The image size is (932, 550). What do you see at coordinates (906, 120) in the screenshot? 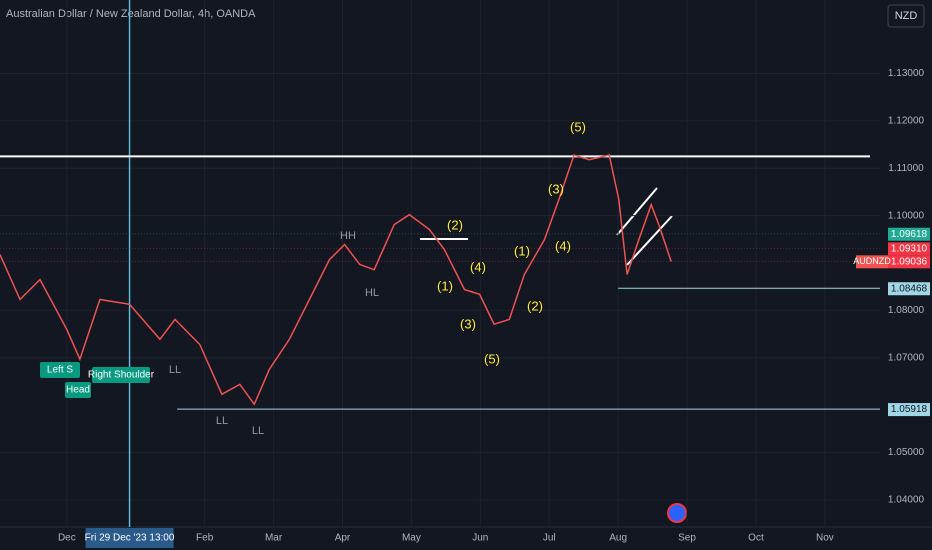
I see `y-tick-label: 1.12000` at bounding box center [906, 120].